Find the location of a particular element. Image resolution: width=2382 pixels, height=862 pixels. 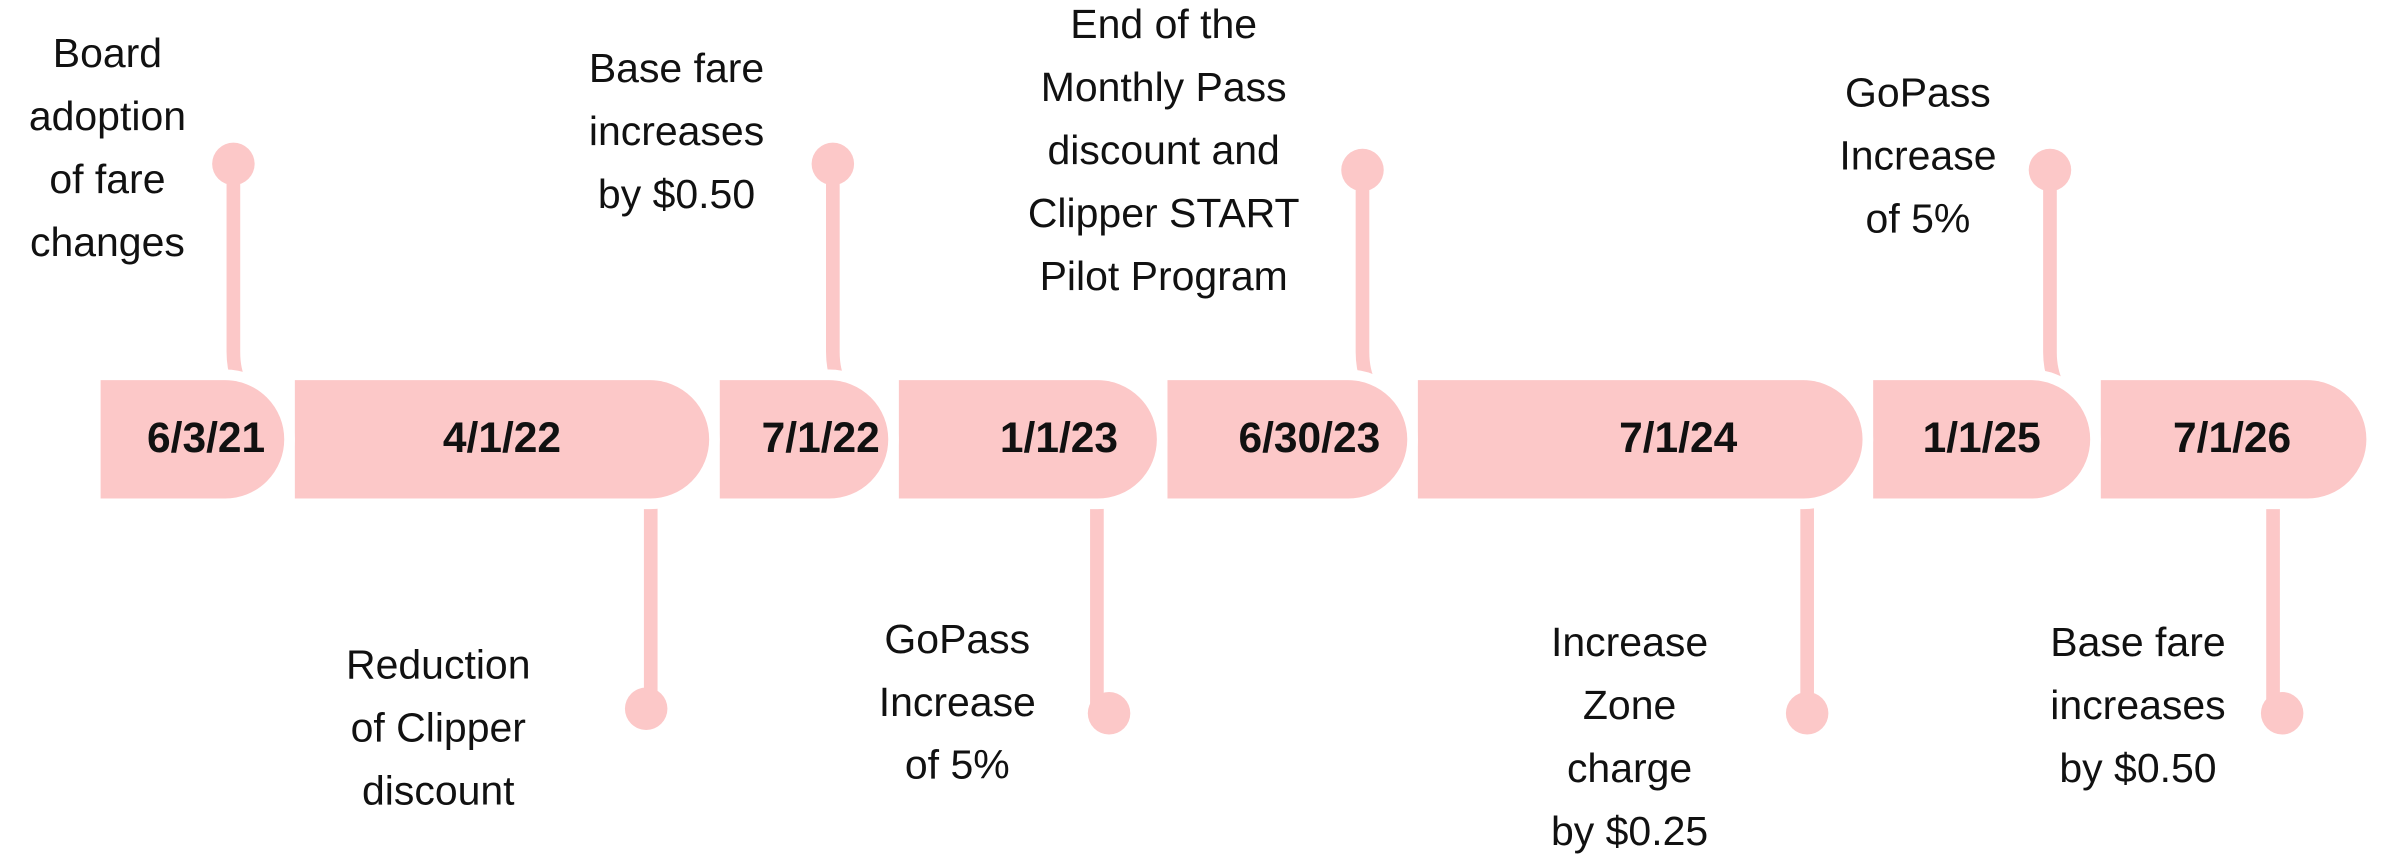

event-label: of fare is located at coordinates (107, 179).